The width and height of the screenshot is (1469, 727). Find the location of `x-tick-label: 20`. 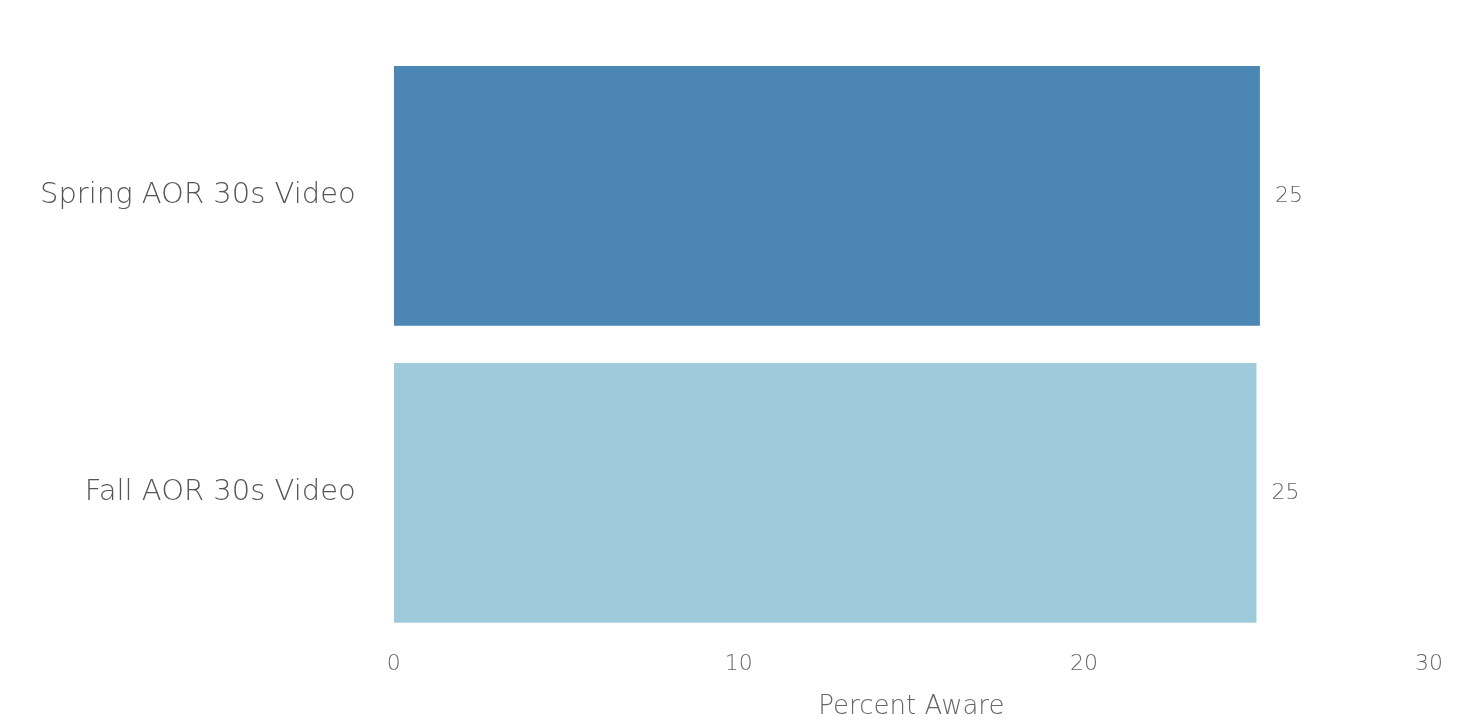

x-tick-label: 20 is located at coordinates (1083, 663).